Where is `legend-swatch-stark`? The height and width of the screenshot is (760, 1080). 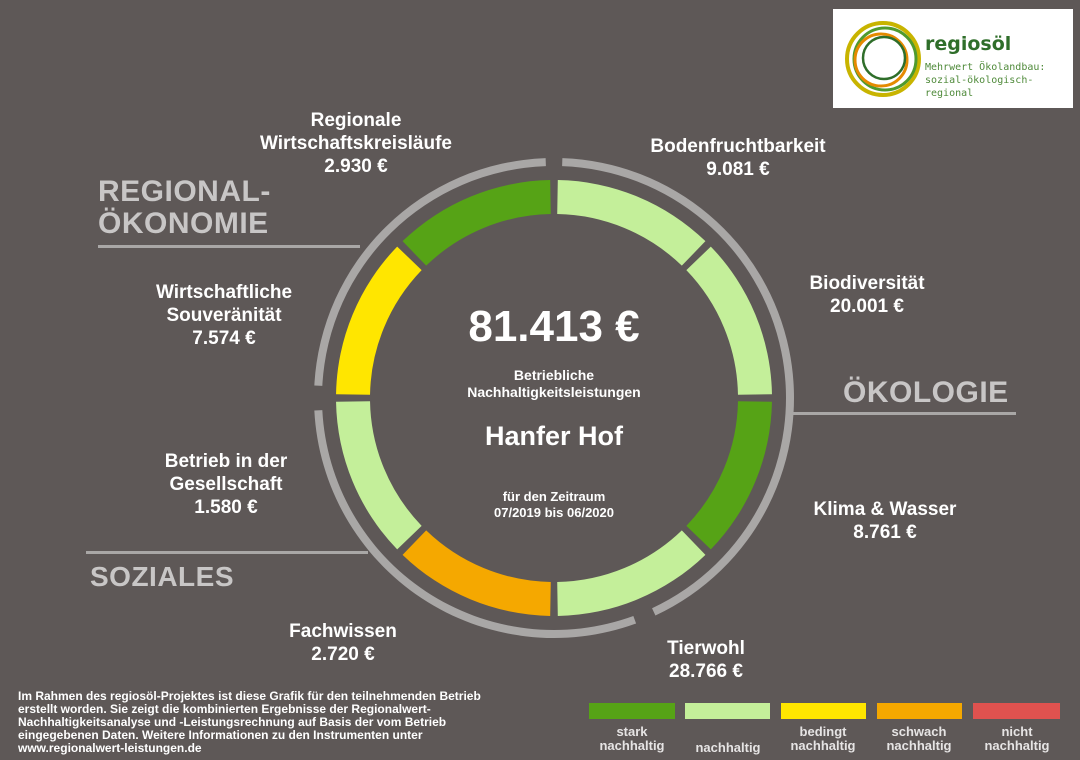
legend-swatch-stark is located at coordinates (632, 711).